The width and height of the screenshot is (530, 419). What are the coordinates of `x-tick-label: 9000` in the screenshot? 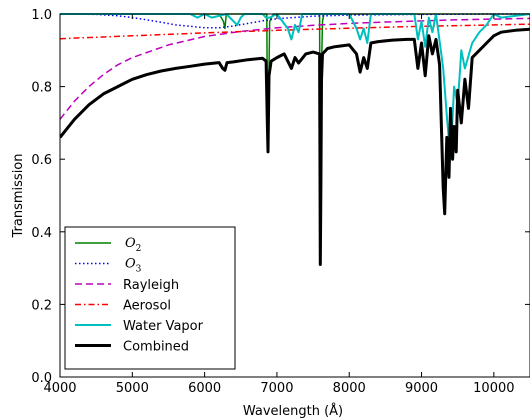 It's located at (421, 388).